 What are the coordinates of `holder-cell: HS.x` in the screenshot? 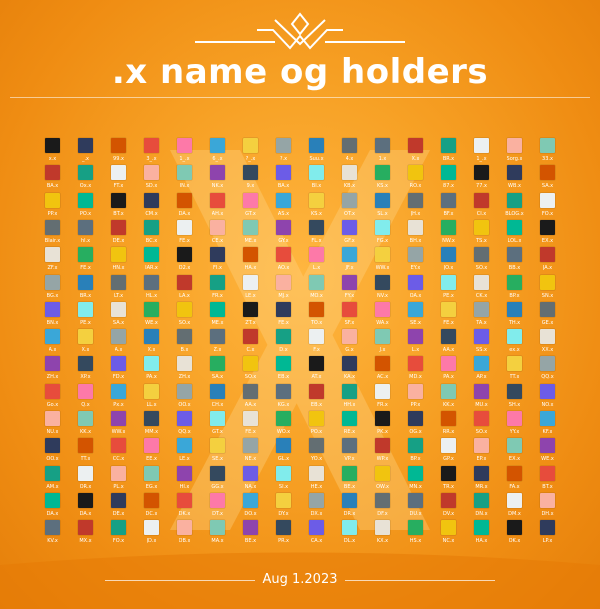 It's located at (415, 537).